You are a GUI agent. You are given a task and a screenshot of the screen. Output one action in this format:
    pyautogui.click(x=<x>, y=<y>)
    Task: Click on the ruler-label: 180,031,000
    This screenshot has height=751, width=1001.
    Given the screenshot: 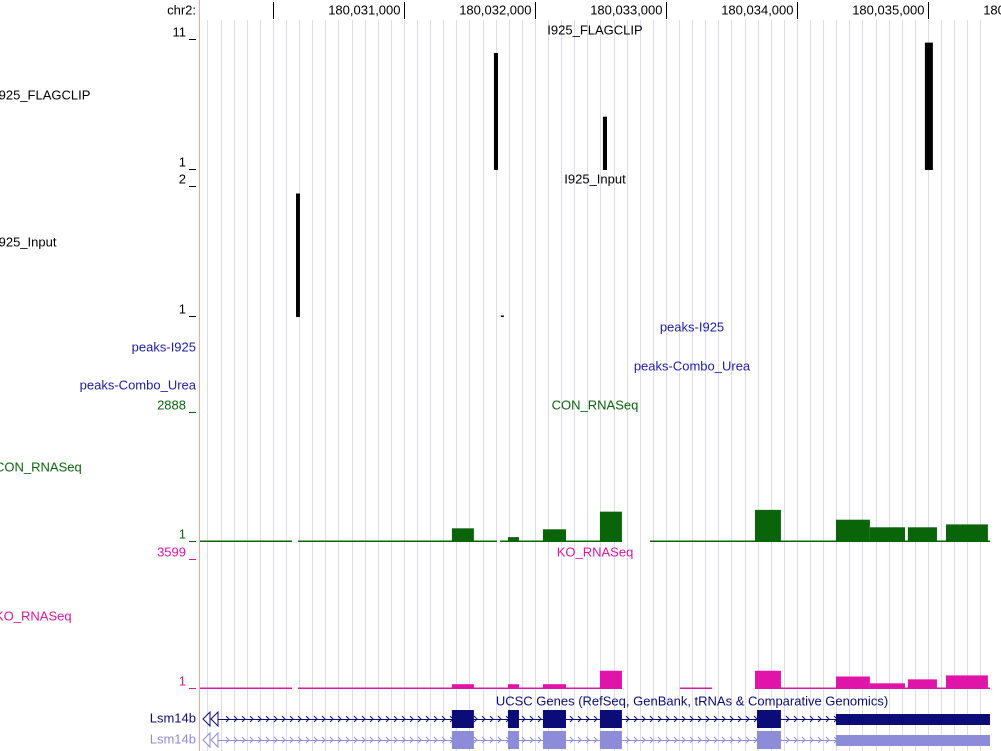 What is the action you would take?
    pyautogui.click(x=364, y=9)
    